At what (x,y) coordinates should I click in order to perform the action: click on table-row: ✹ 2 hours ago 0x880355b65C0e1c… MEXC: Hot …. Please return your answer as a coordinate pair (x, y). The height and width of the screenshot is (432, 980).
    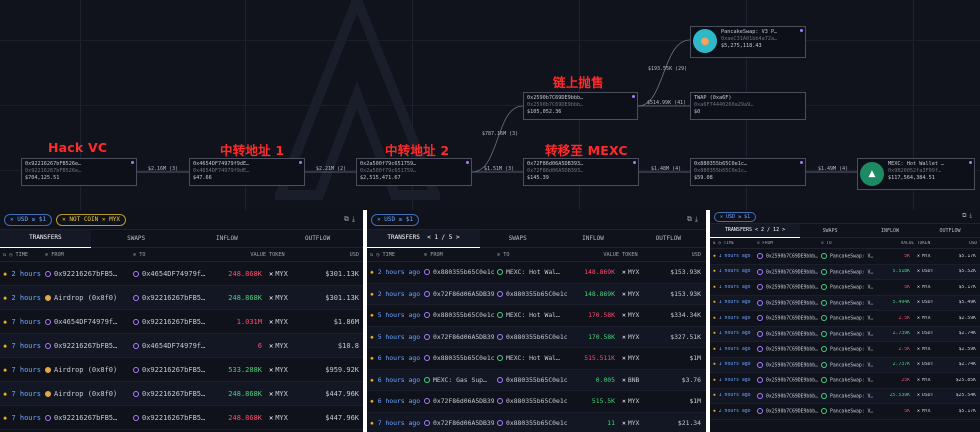
    Looking at the image, I should click on (536, 273).